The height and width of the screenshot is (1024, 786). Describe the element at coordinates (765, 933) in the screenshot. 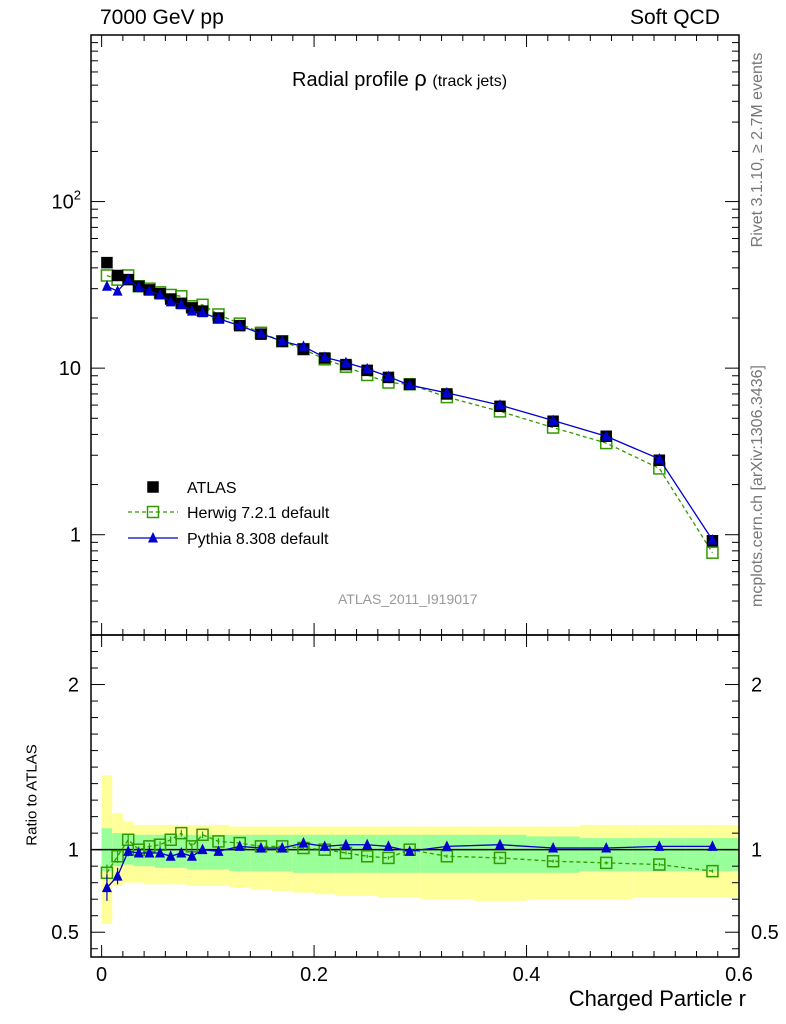

I see `ratio-y-tick-label-right: 0.5` at that location.